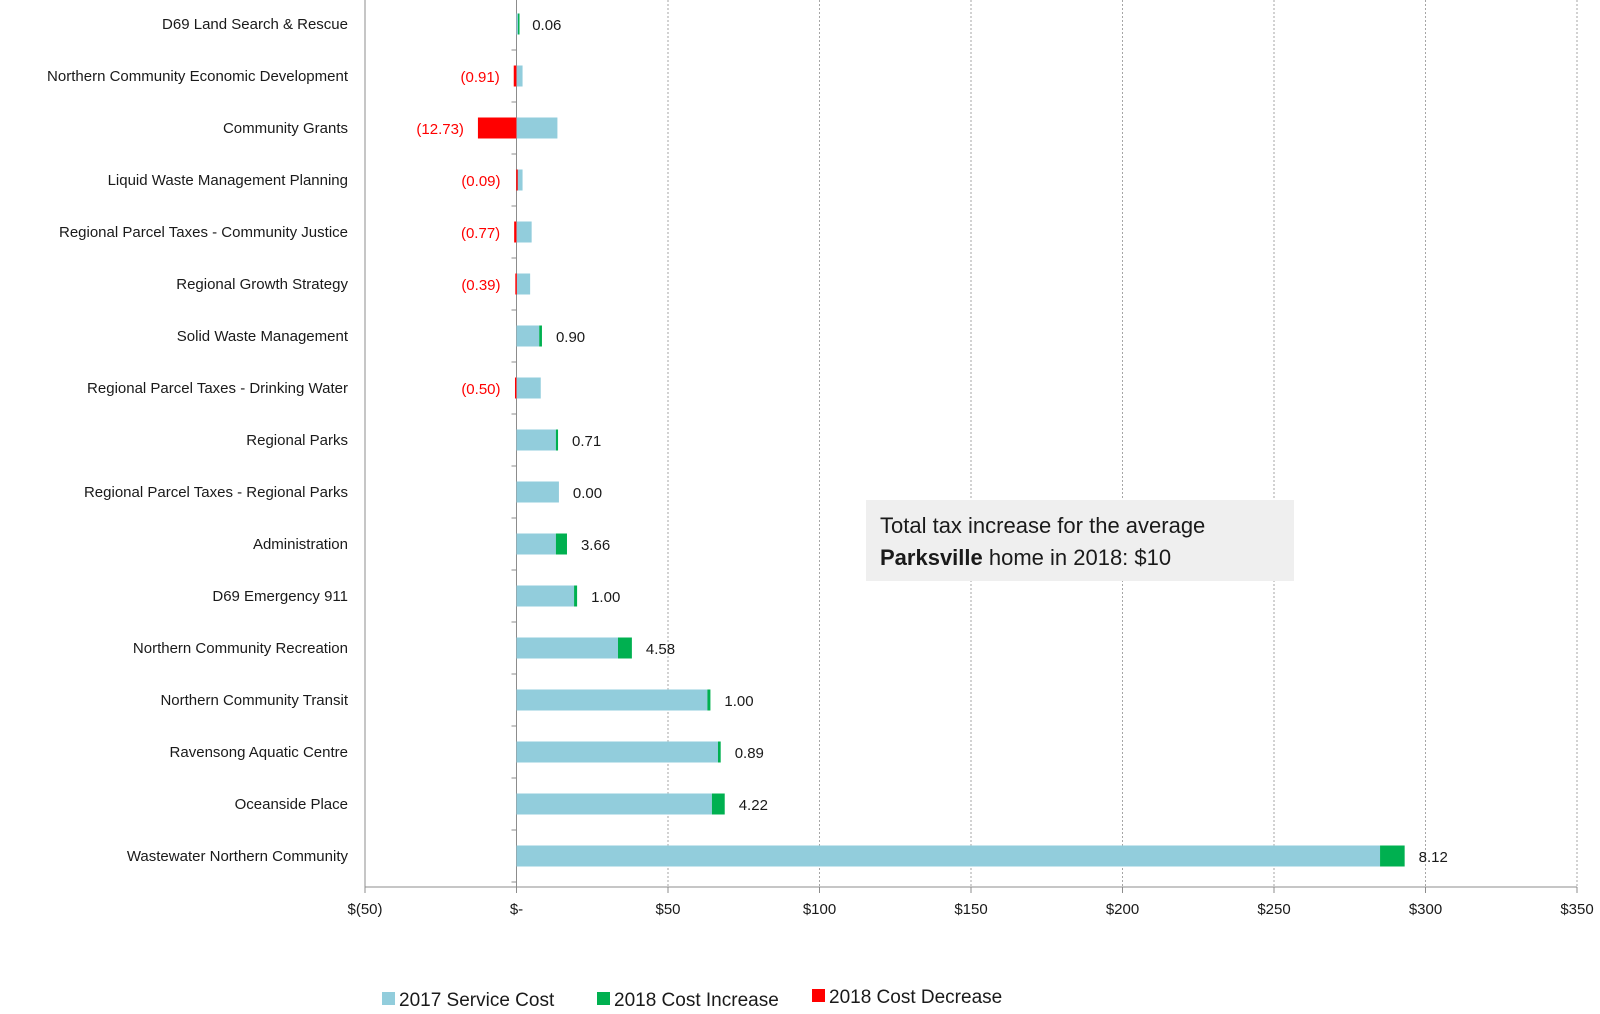 The width and height of the screenshot is (1600, 1014). Describe the element at coordinates (255, 24) in the screenshot. I see `category-label-0: D69 Land Search & Rescue` at that location.